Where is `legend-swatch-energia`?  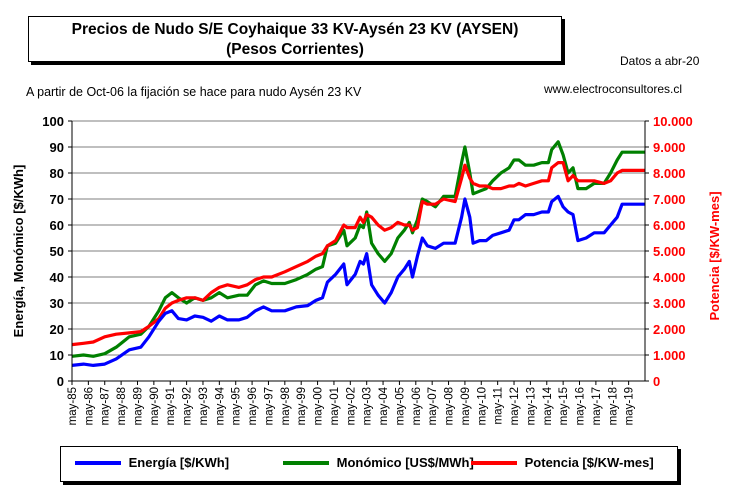 legend-swatch-energia is located at coordinates (98, 462).